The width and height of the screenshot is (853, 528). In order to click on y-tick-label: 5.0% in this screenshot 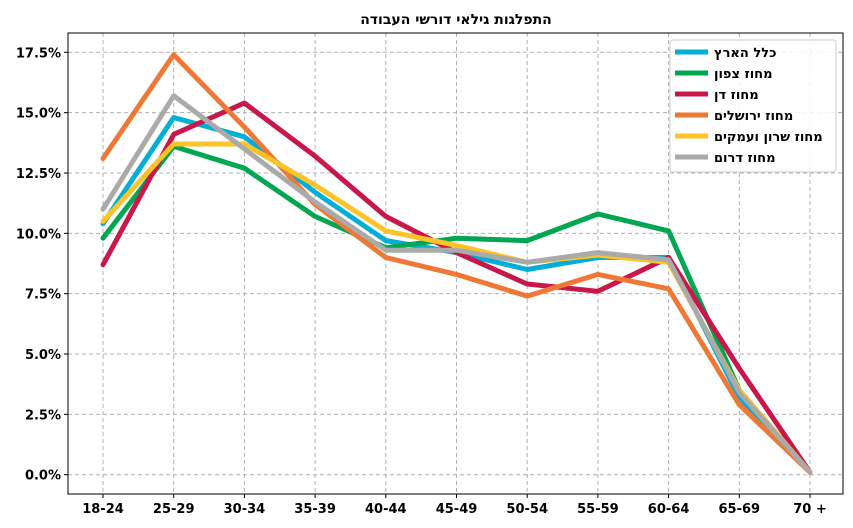, I will do `click(43, 355)`.